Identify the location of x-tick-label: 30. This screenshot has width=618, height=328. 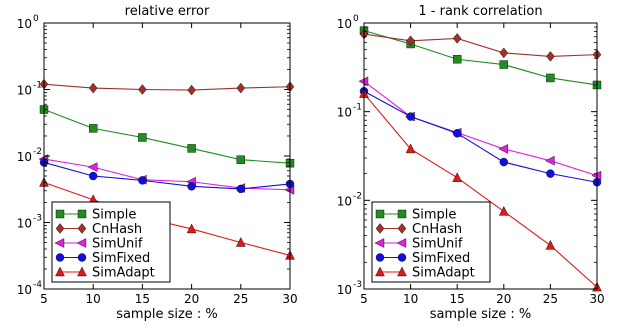
(596, 299).